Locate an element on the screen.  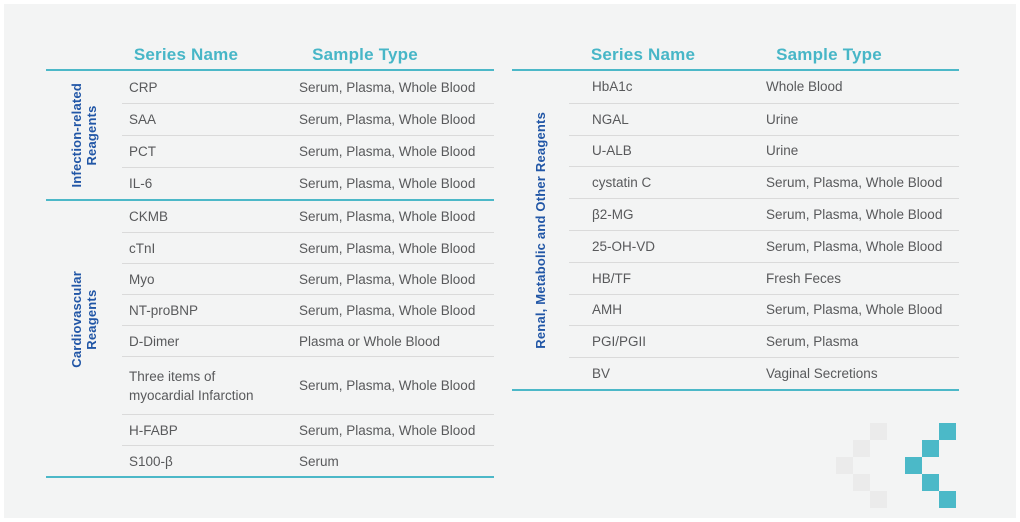
table-row: IL-6 Serum, Plasma, Whole Blood is located at coordinates (308, 183).